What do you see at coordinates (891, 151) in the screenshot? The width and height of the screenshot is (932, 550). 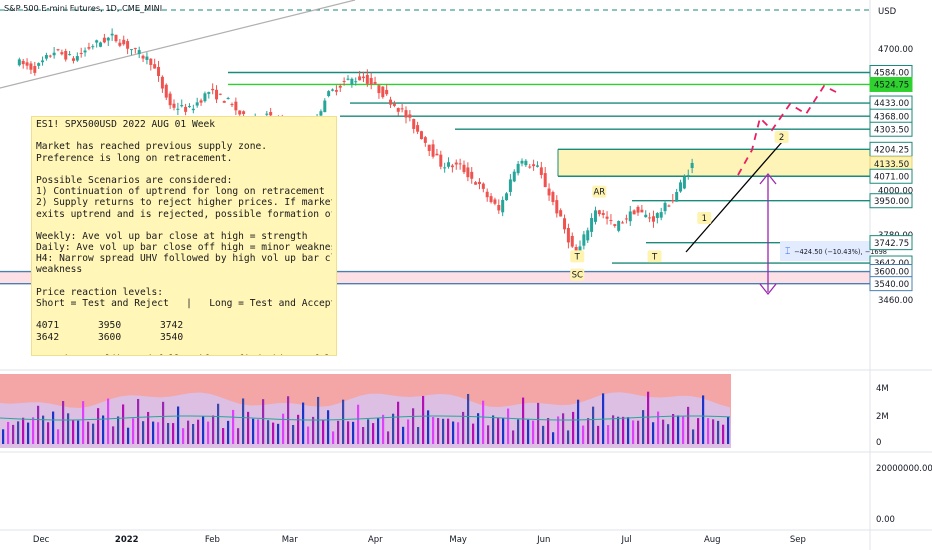 I see `price-tag-label: 4204.25` at bounding box center [891, 151].